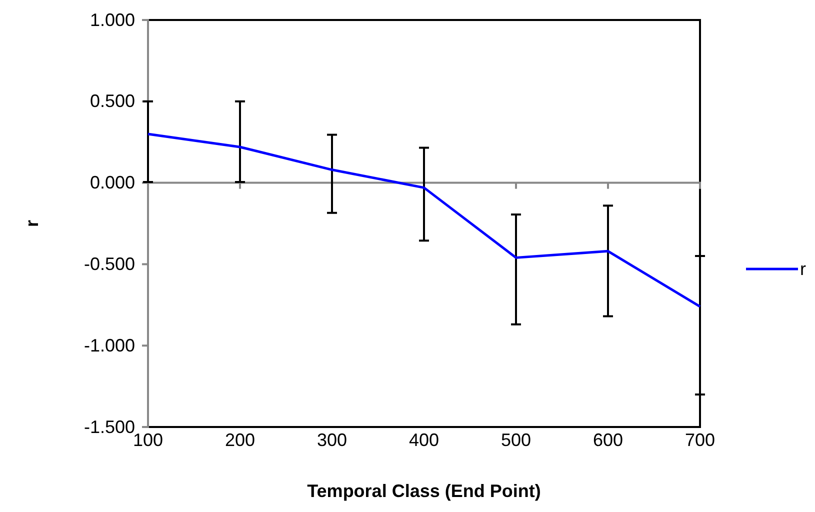  Describe the element at coordinates (424, 440) in the screenshot. I see `x-tick-label: 400` at that location.